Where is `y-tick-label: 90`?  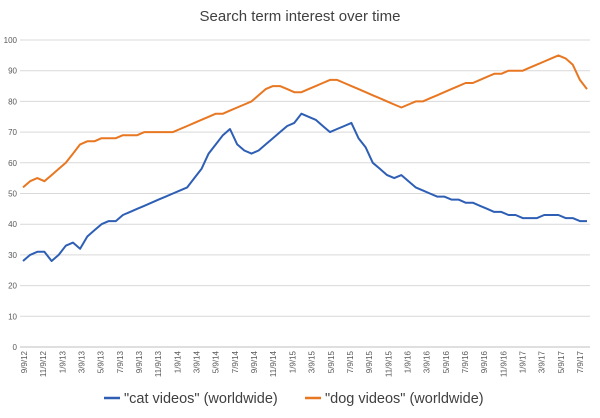 y-tick-label: 90 is located at coordinates (12, 71).